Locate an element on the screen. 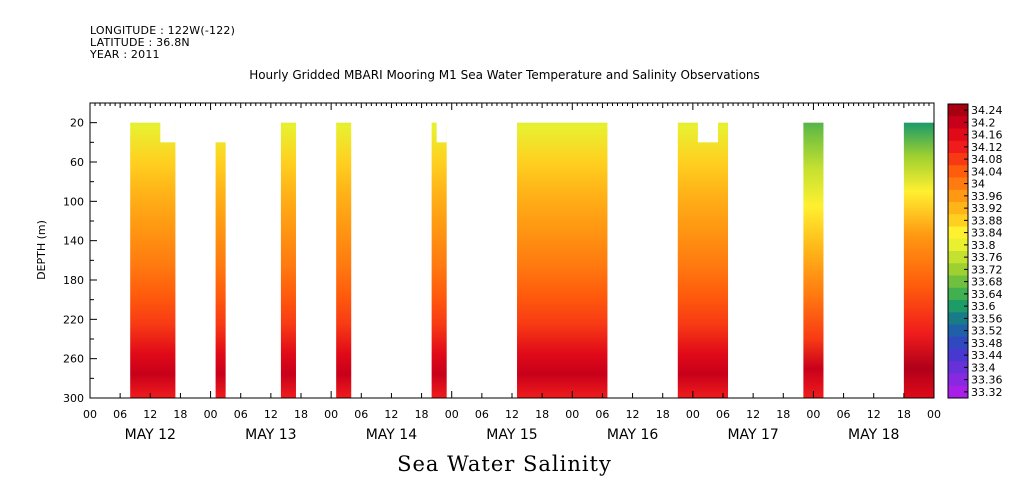  y-tick-label: 60 is located at coordinates (77, 162).